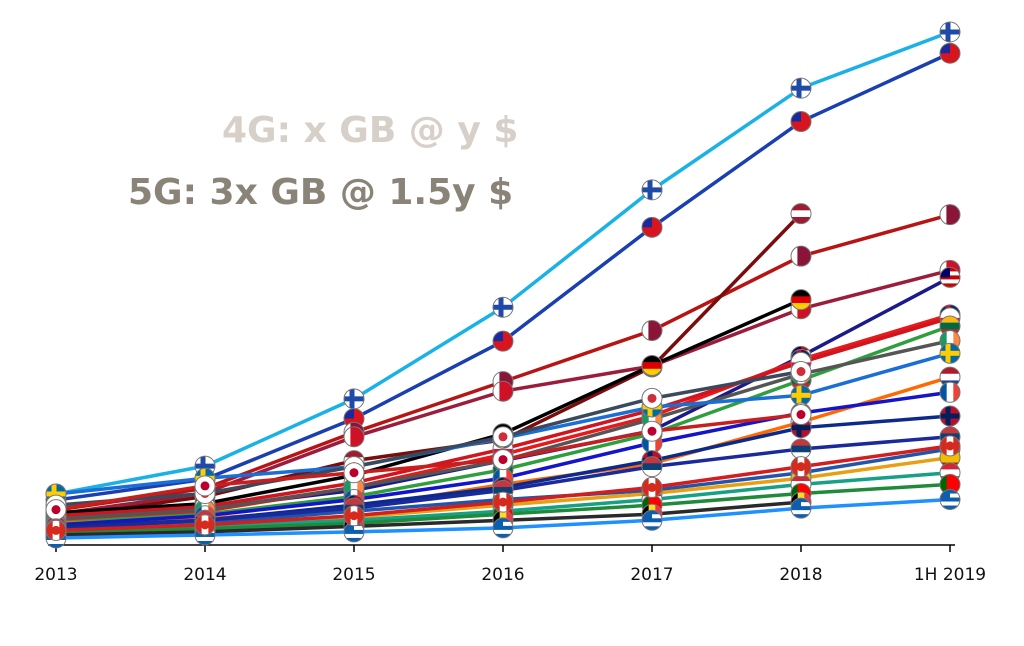 Image resolution: width=1024 pixels, height=646 pixels. What do you see at coordinates (428, 518) in the screenshot?
I see `series-line-belgium` at bounding box center [428, 518].